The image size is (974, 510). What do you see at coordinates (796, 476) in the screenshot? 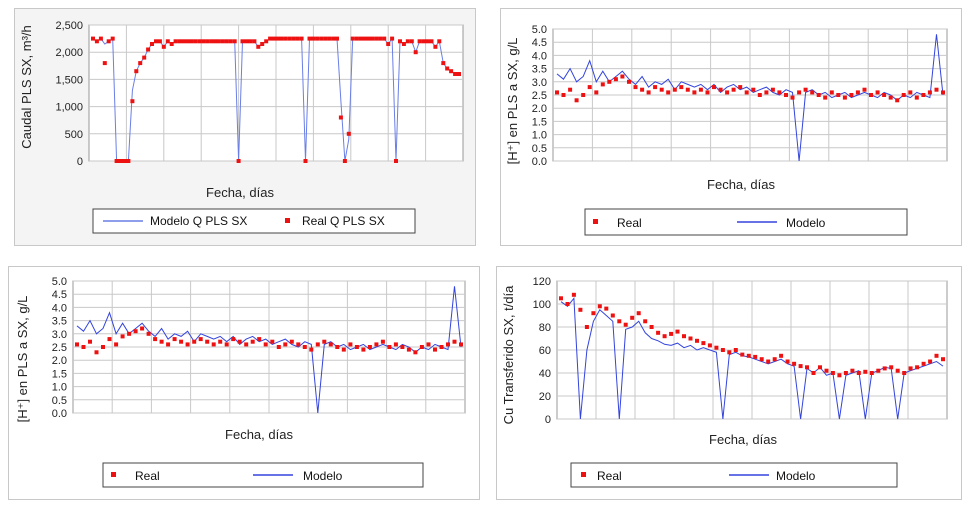
I see `legend-model-label: Modelo` at bounding box center [796, 476].